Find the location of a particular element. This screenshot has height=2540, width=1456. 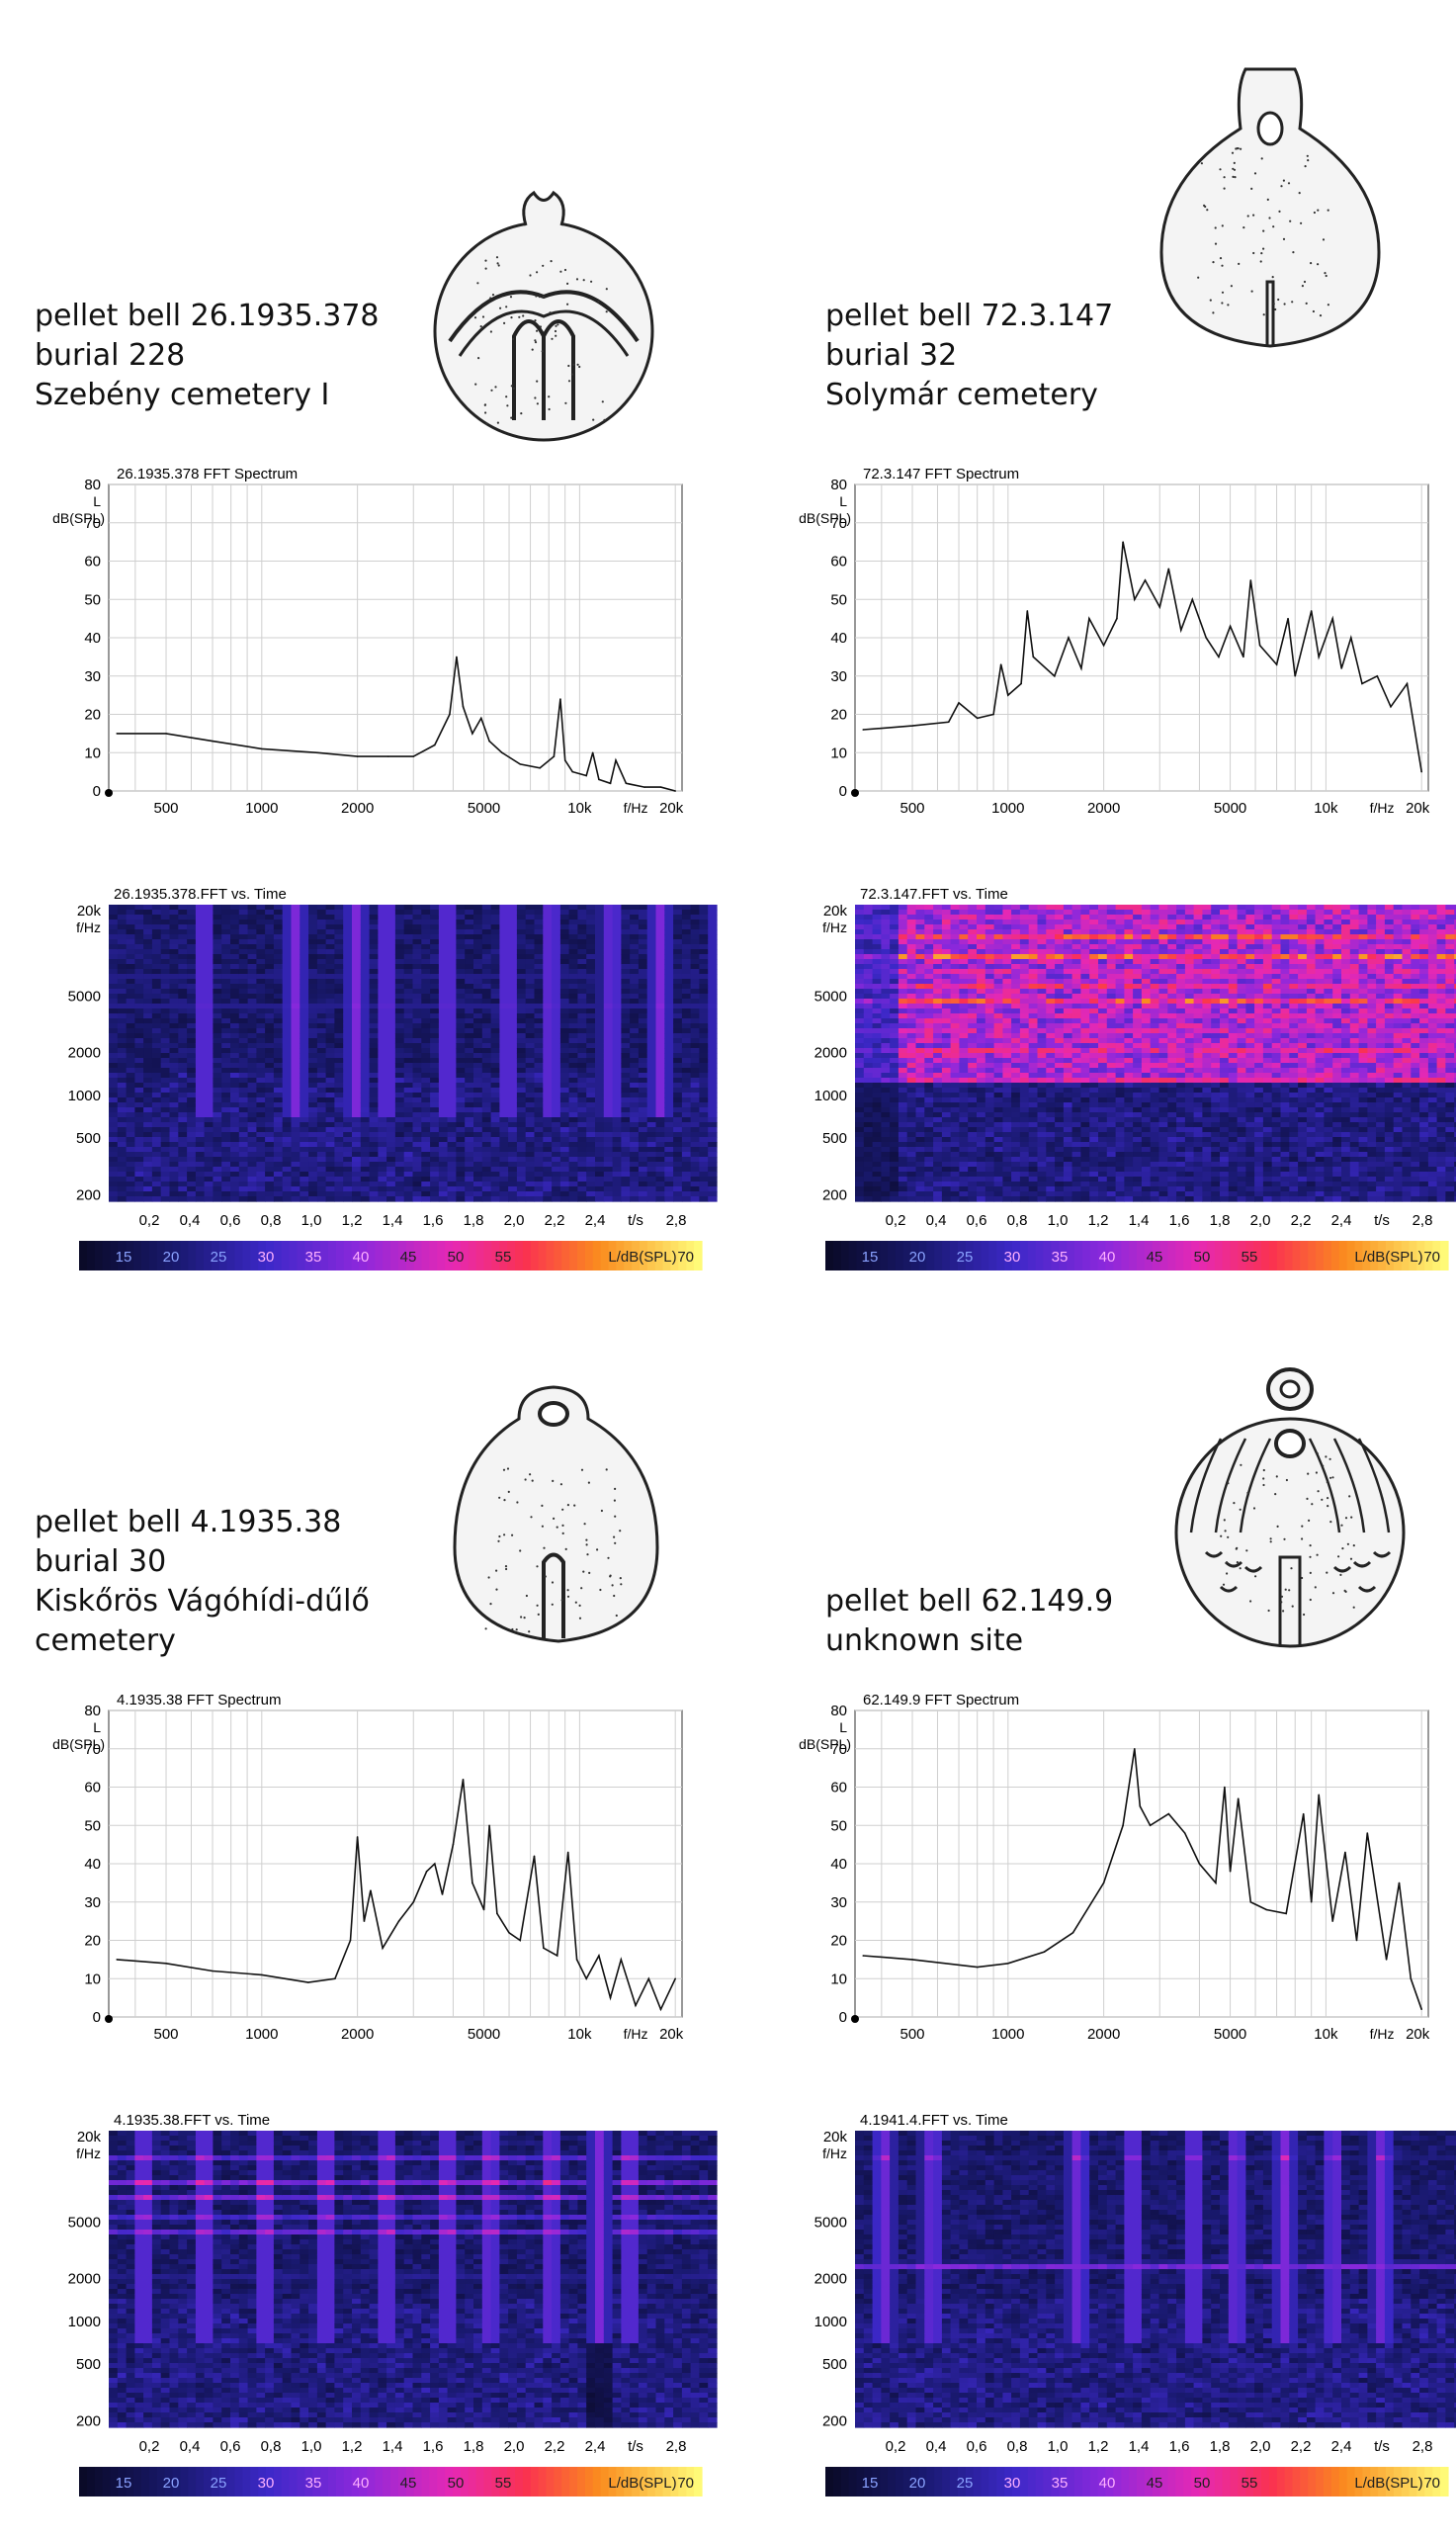

time-tick-label: 2,8 is located at coordinates (676, 1221).